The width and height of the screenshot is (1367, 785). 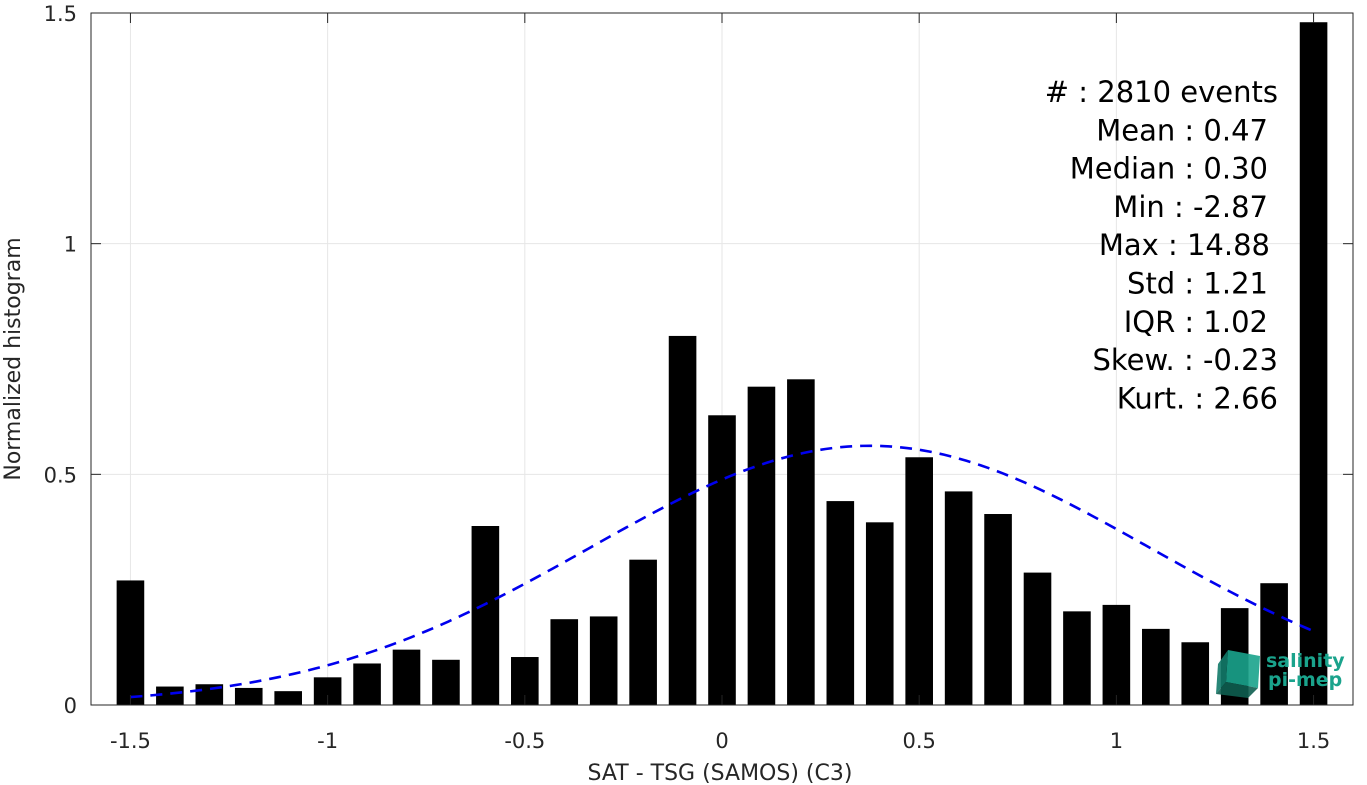 What do you see at coordinates (1169, 169) in the screenshot?
I see `stats-line-2: Median : 0.30` at bounding box center [1169, 169].